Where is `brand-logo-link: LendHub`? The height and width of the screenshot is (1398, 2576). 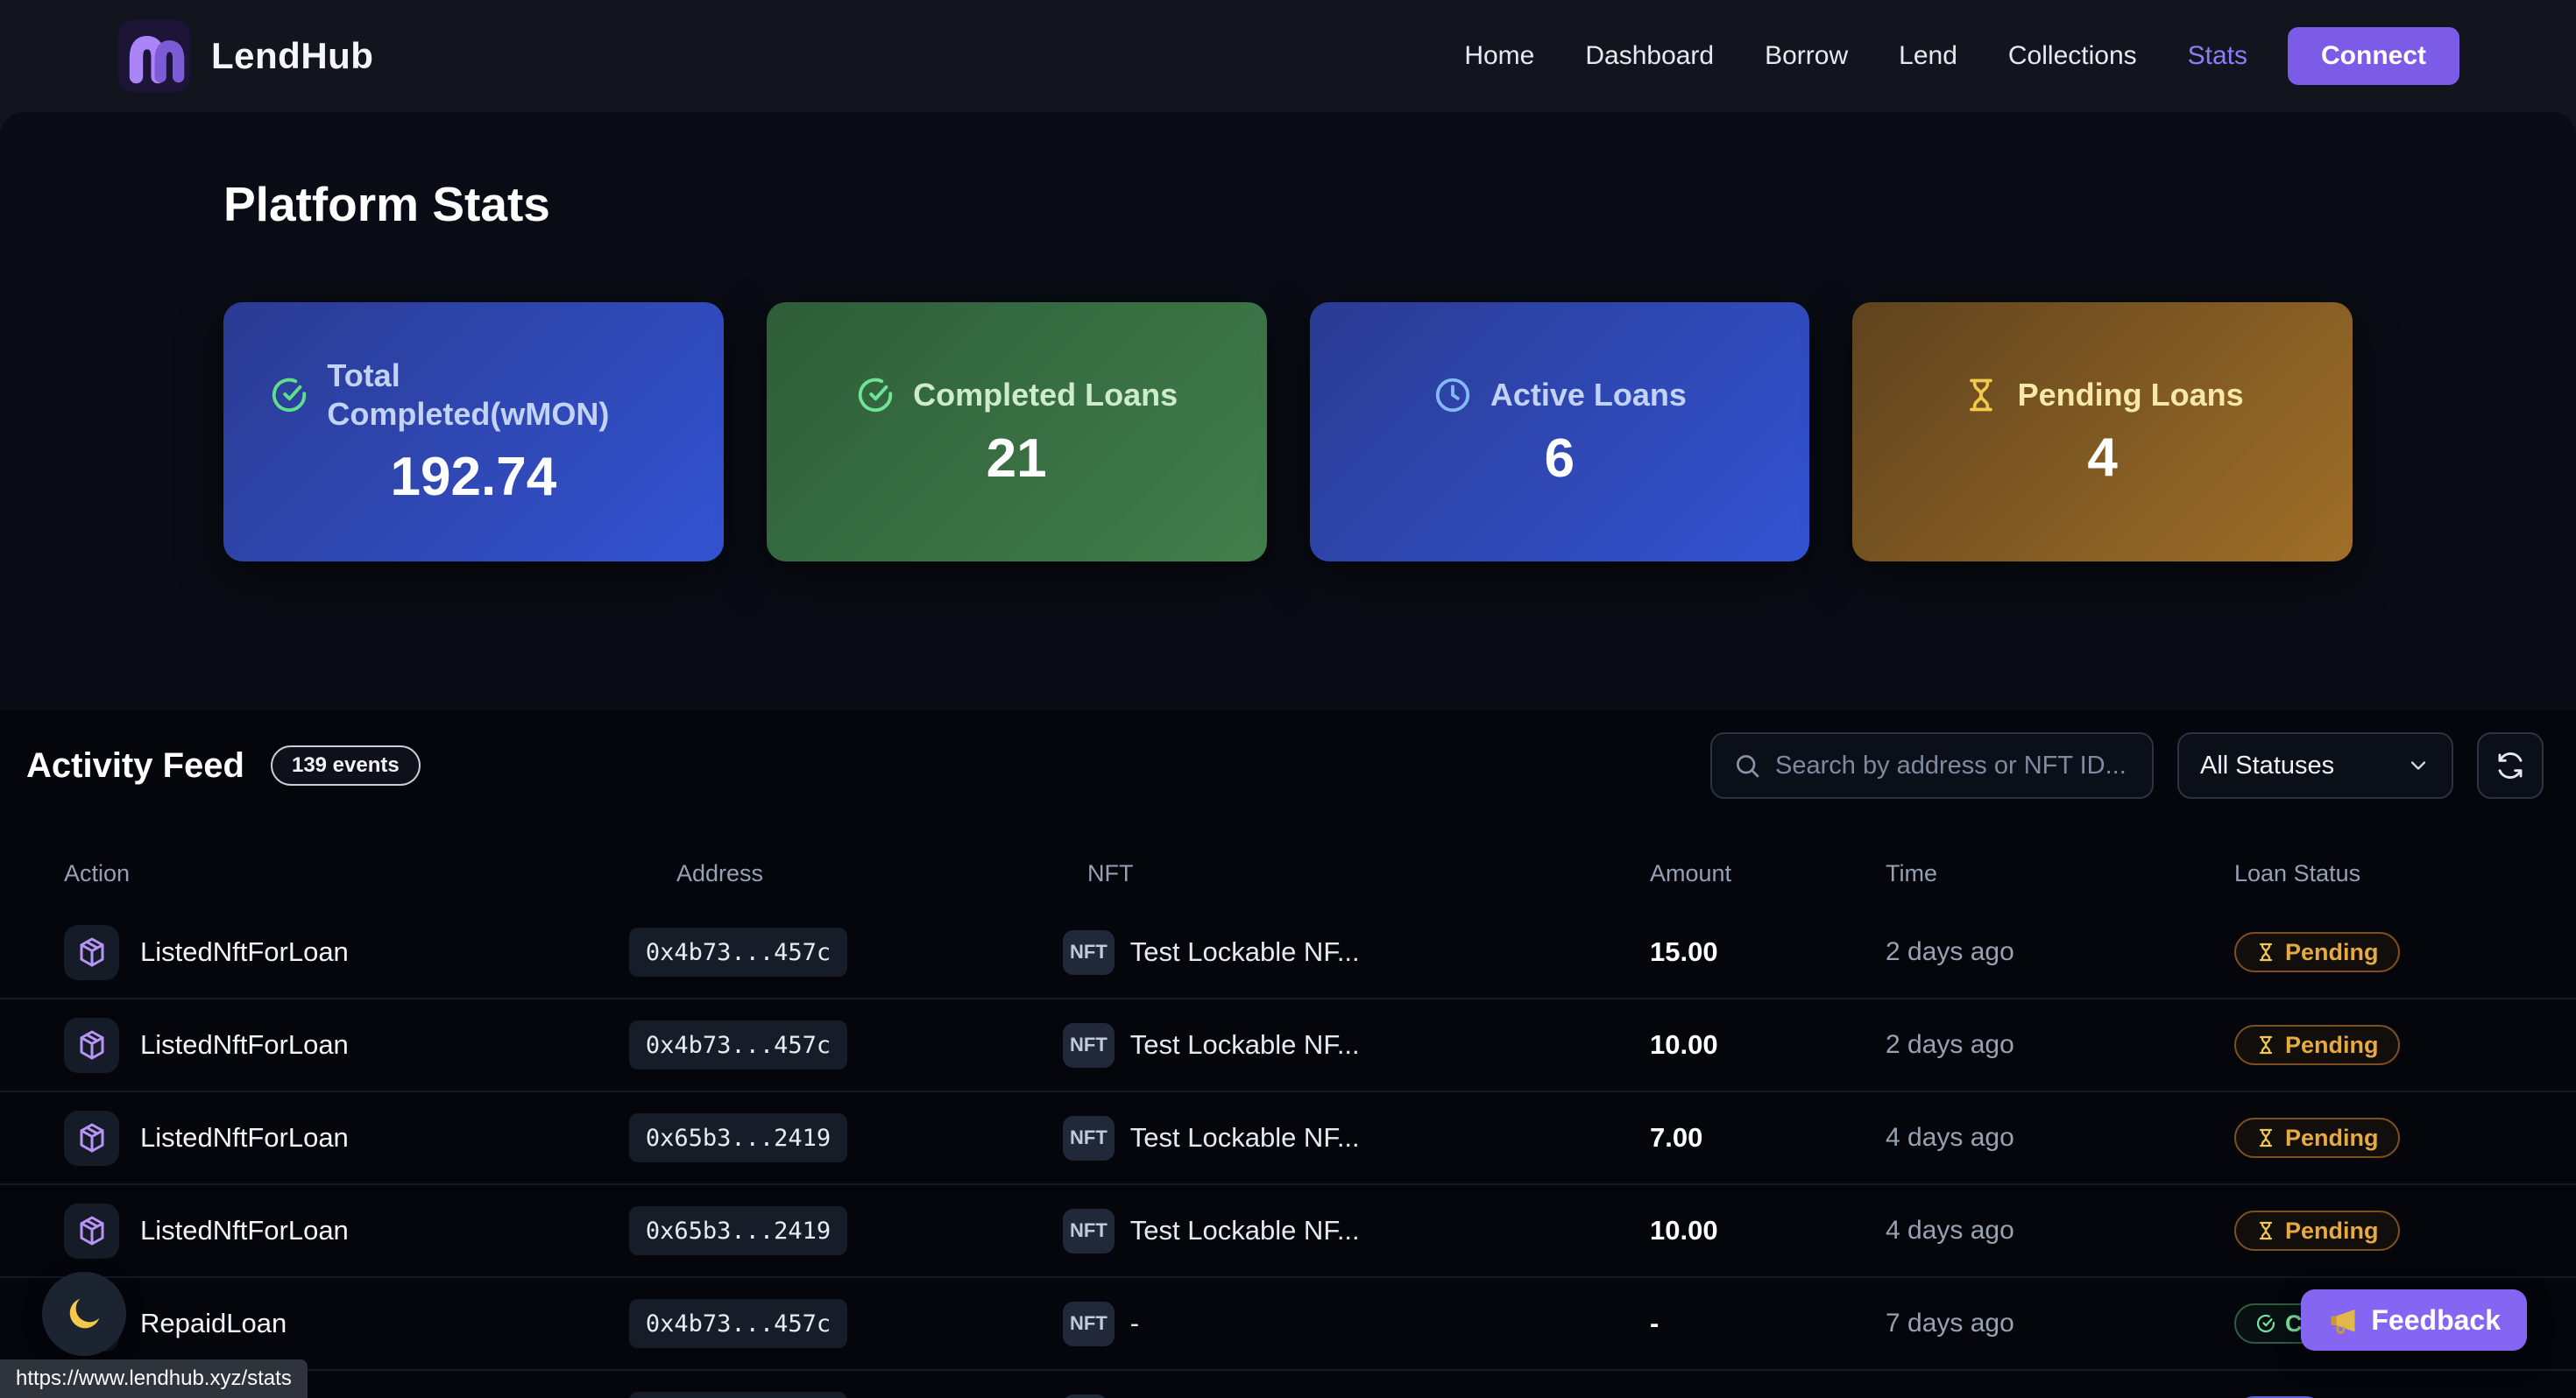 brand-logo-link: LendHub is located at coordinates (245, 56).